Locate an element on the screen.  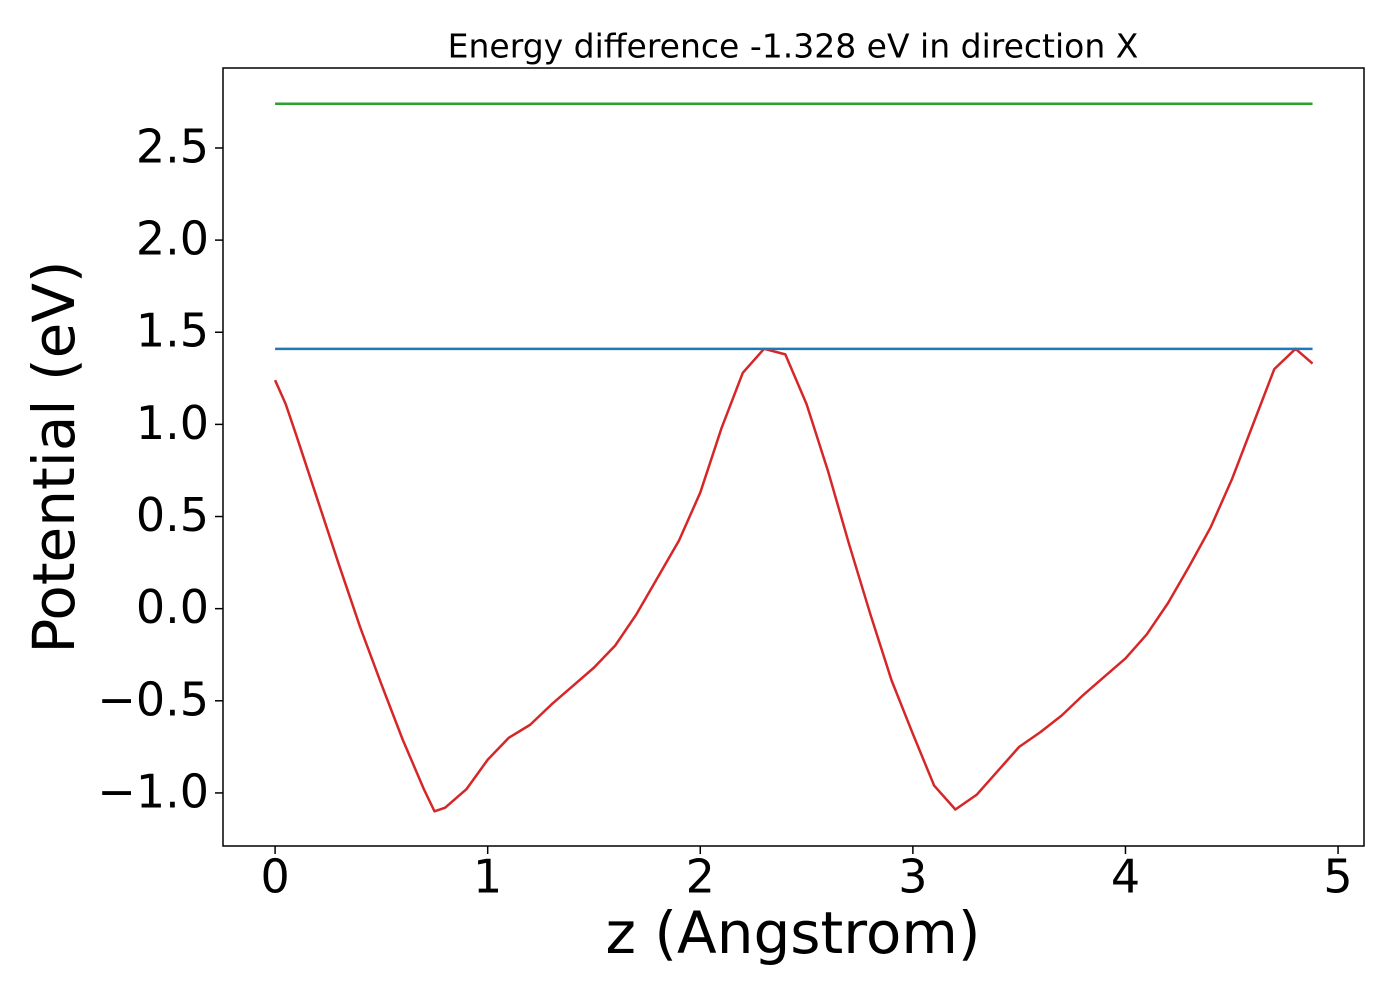
x-tick-label: 0 is located at coordinates (274, 877).